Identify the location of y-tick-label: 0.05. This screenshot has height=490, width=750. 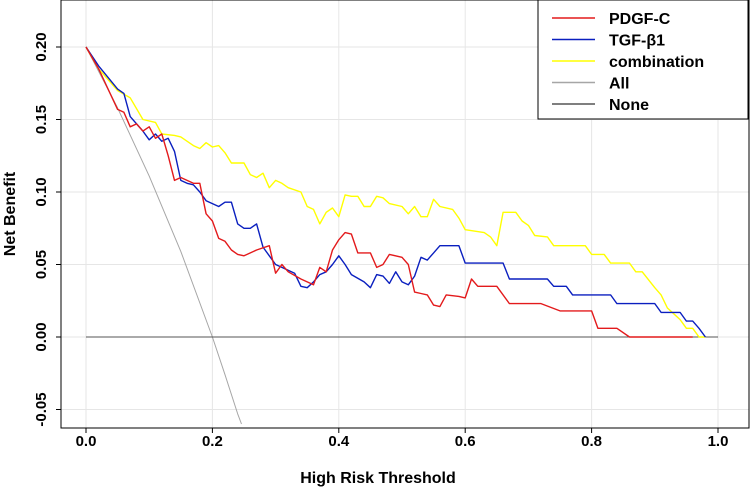
(41, 264).